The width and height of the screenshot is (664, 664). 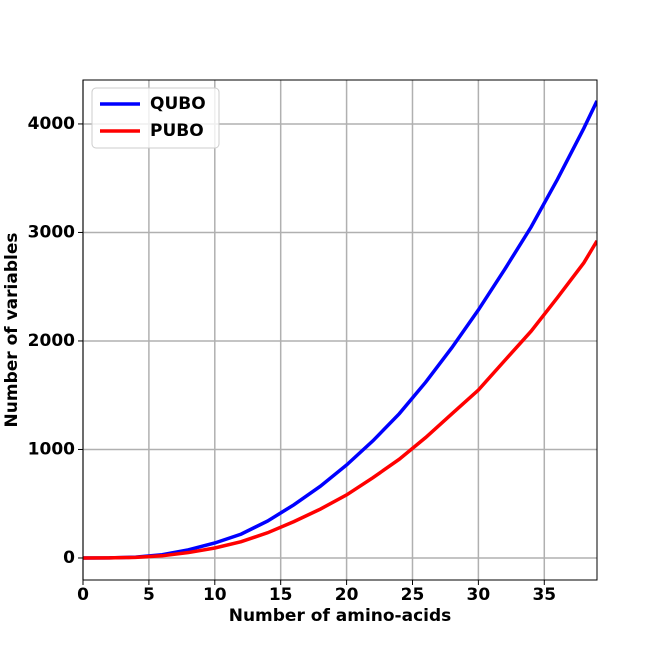 What do you see at coordinates (479, 595) in the screenshot?
I see `x-tick-label: 30` at bounding box center [479, 595].